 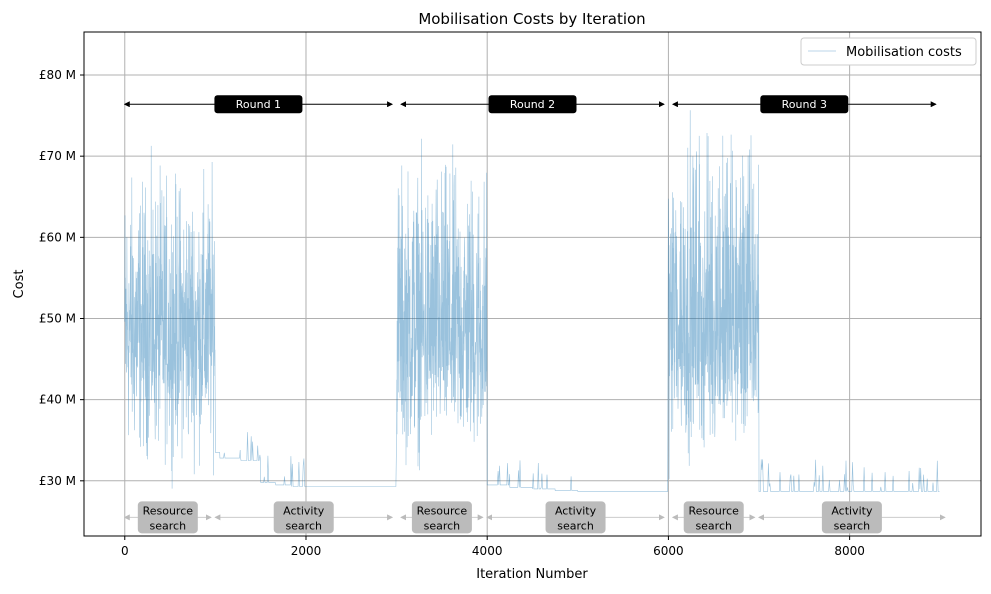 I want to click on legend: Mobilisation costs, so click(x=888, y=51).